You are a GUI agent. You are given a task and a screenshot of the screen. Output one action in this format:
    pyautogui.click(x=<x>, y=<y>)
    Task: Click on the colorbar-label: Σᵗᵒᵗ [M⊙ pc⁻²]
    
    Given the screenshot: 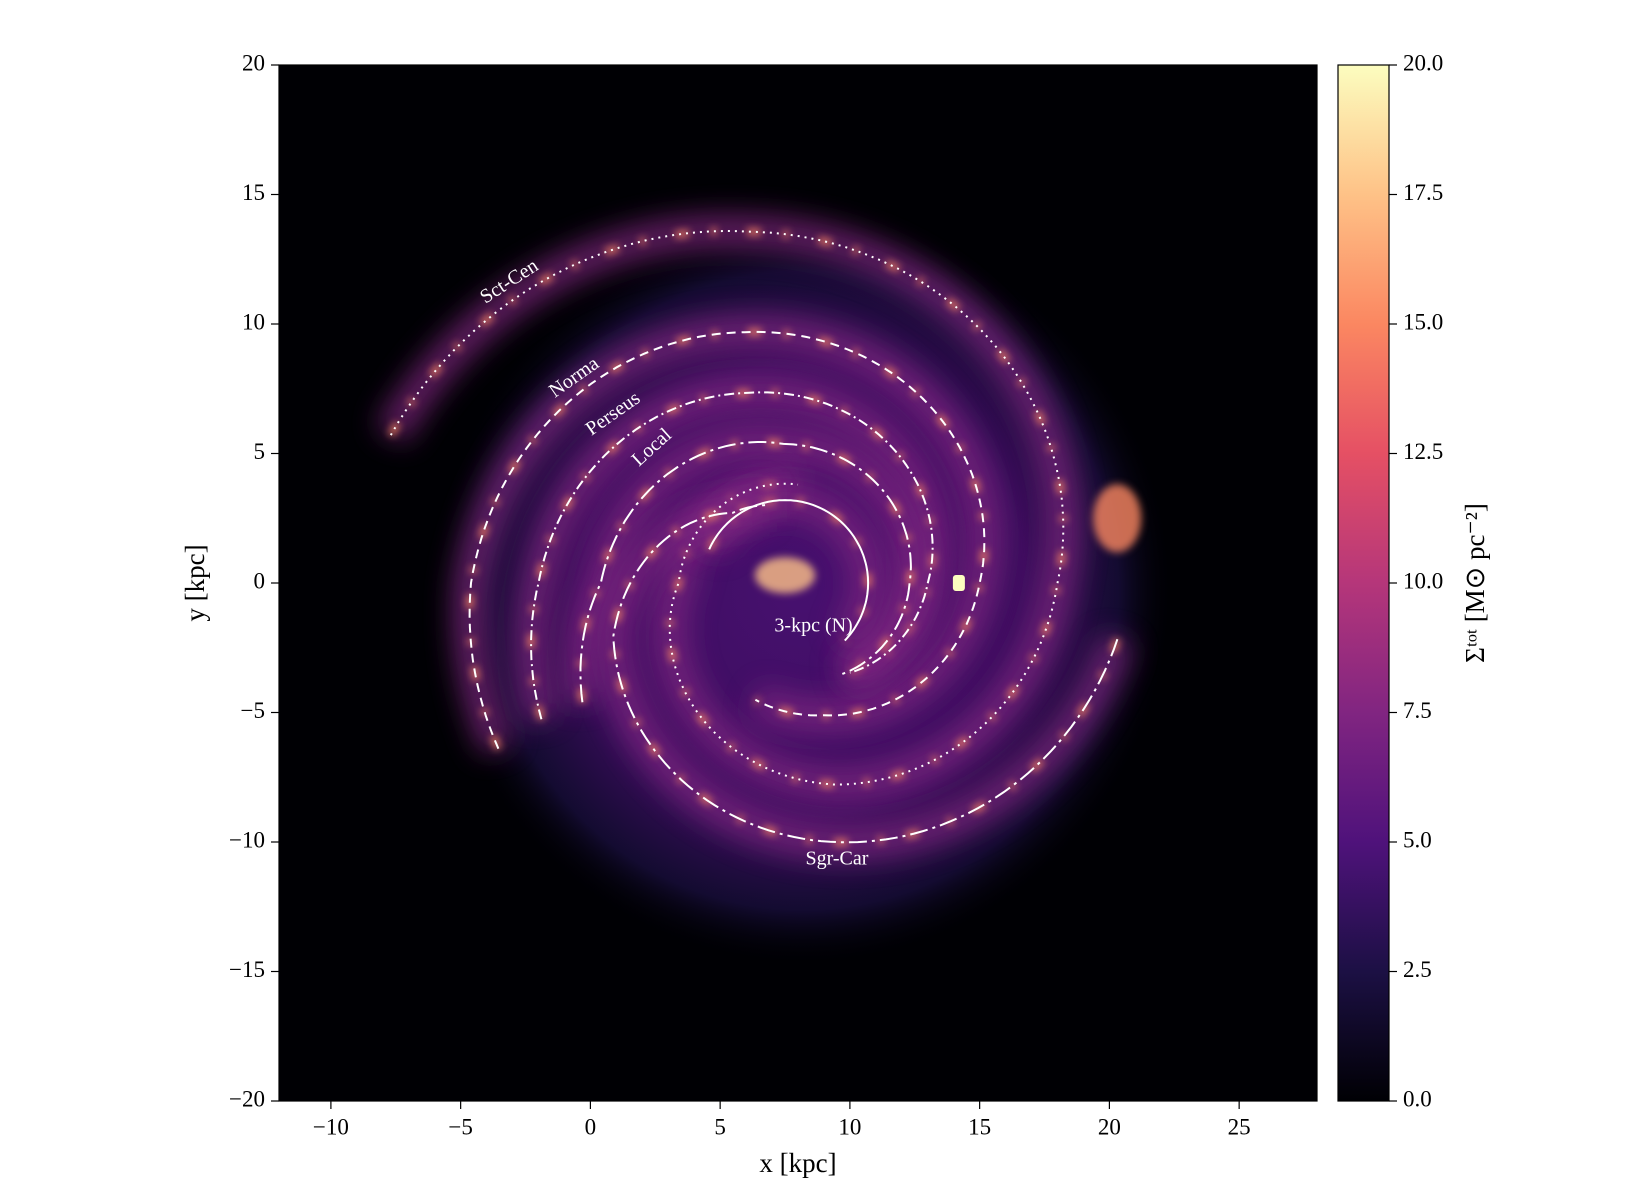 What is the action you would take?
    pyautogui.click(x=1475, y=583)
    